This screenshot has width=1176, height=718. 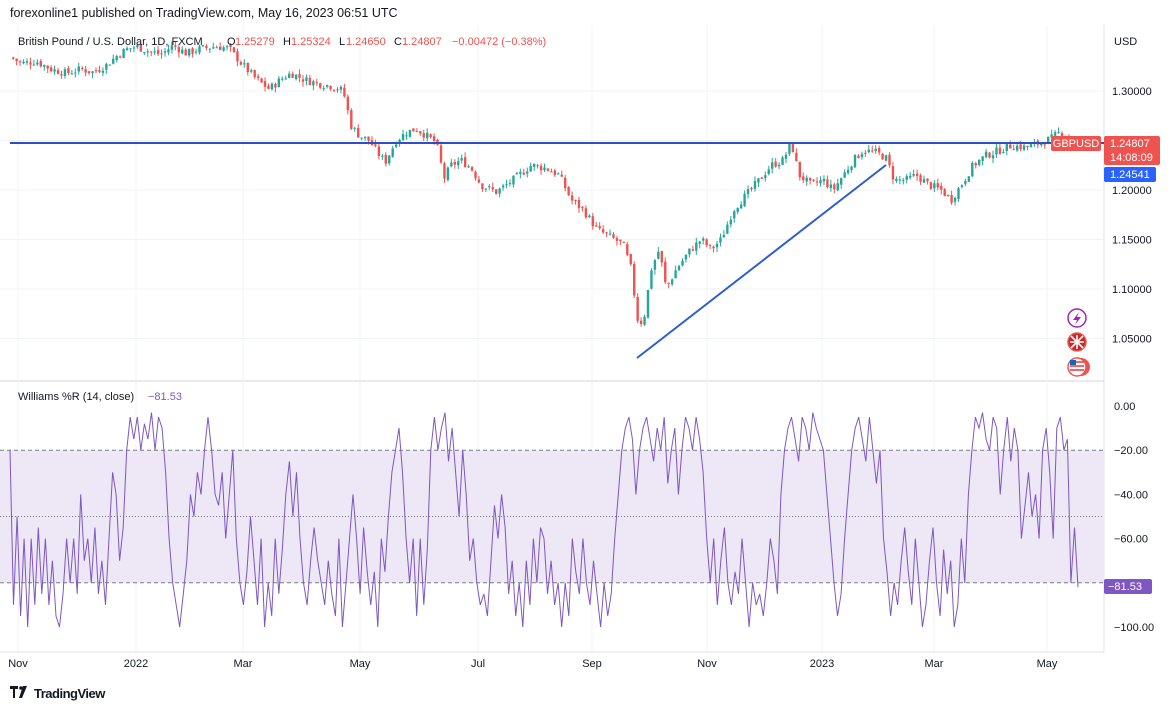 What do you see at coordinates (366, 42) in the screenshot?
I see `legend-low: 1.24650` at bounding box center [366, 42].